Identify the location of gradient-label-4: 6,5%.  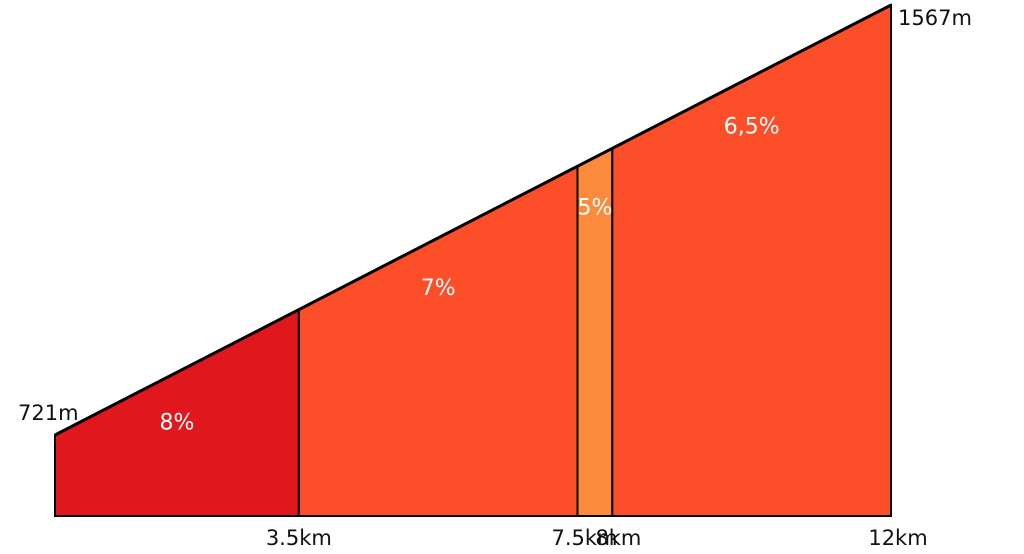
(752, 127).